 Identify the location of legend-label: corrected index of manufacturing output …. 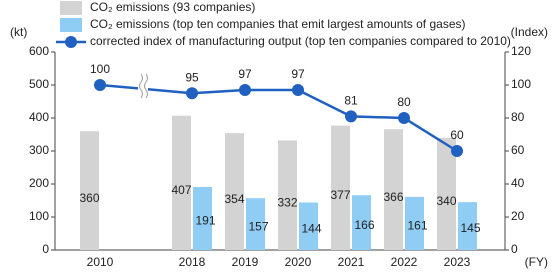
(300, 41).